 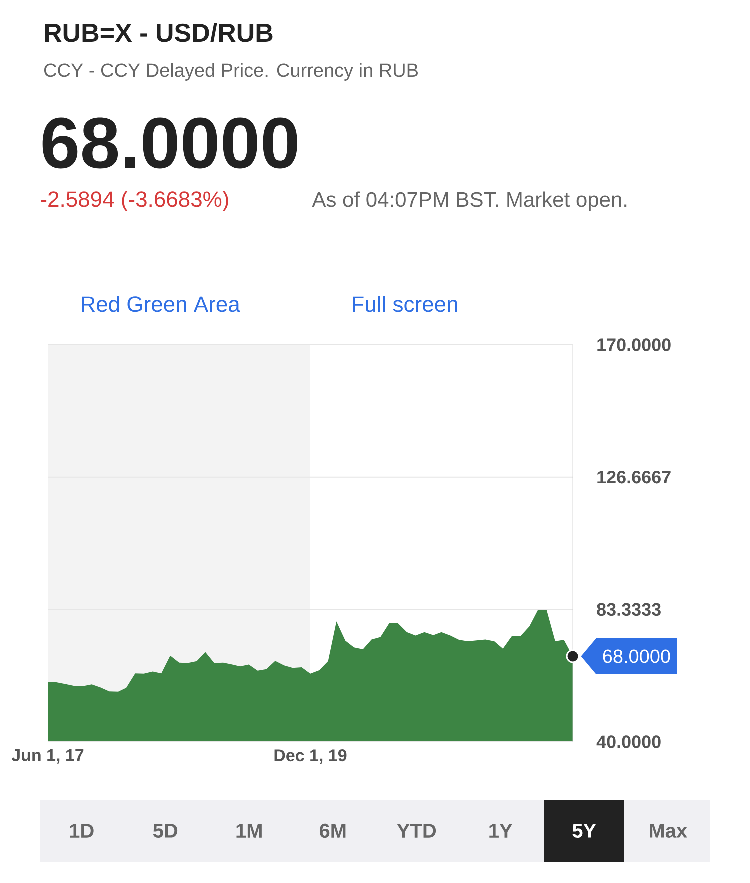 What do you see at coordinates (628, 742) in the screenshot?
I see `y-tick-label: 40.0000` at bounding box center [628, 742].